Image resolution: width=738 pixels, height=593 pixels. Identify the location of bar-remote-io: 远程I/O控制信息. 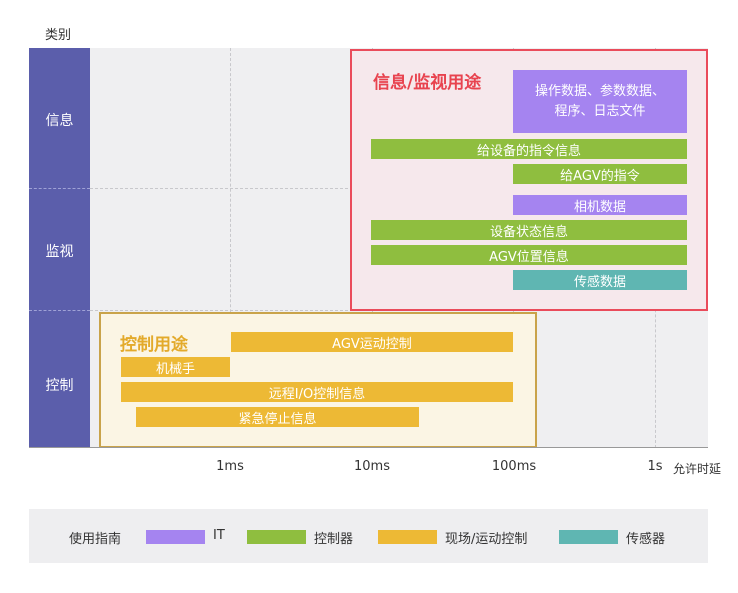
(317, 392).